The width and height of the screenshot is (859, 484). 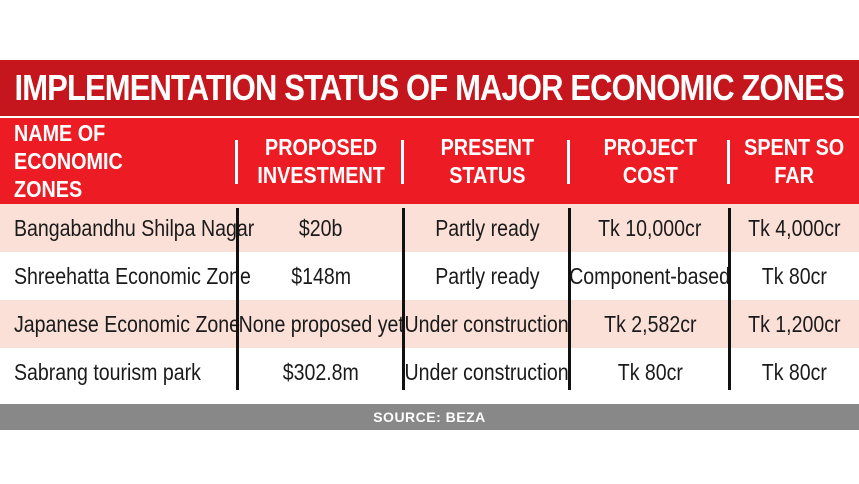 I want to click on header-spent-so-far: SPENT SO FAR, so click(x=794, y=161).